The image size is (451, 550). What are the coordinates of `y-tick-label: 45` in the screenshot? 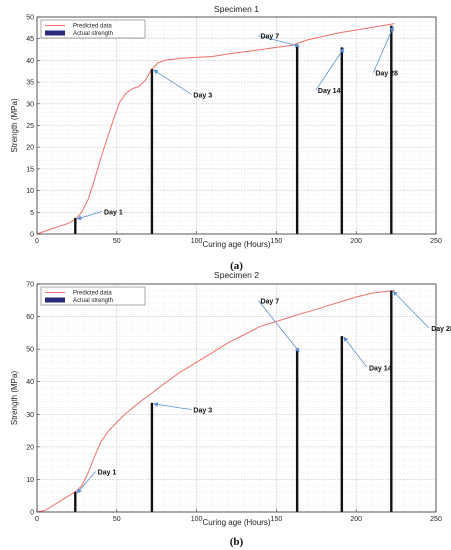 It's located at (30, 39).